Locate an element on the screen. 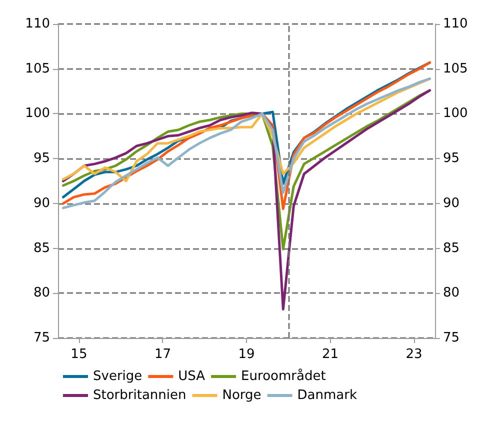 The width and height of the screenshot is (489, 428). y2-tick-label: 105 is located at coordinates (455, 68).